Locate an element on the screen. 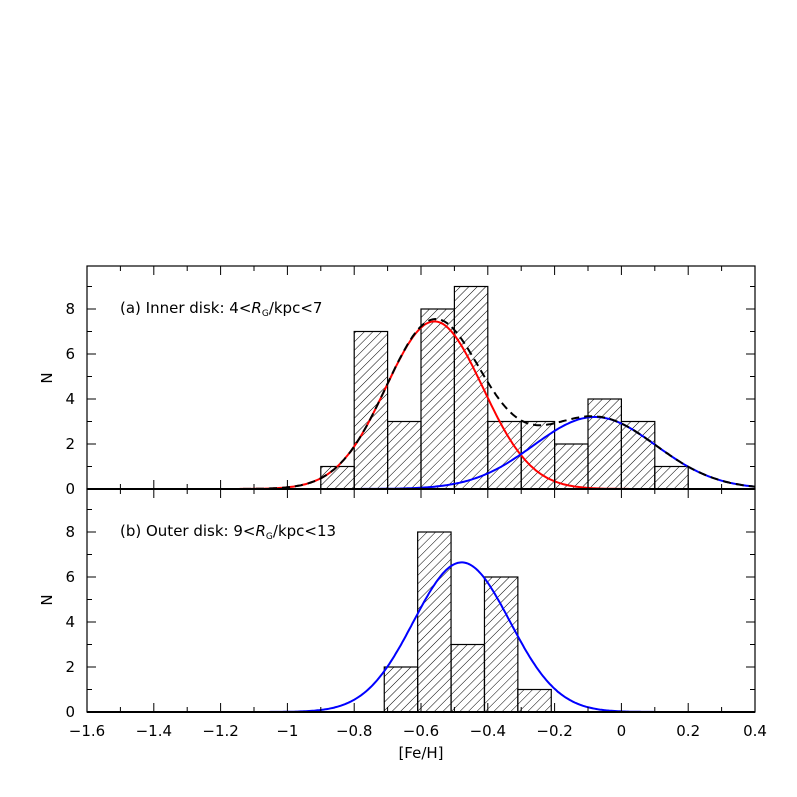 This screenshot has height=797, width=797. x-tick-label: −0.2 is located at coordinates (554, 731).